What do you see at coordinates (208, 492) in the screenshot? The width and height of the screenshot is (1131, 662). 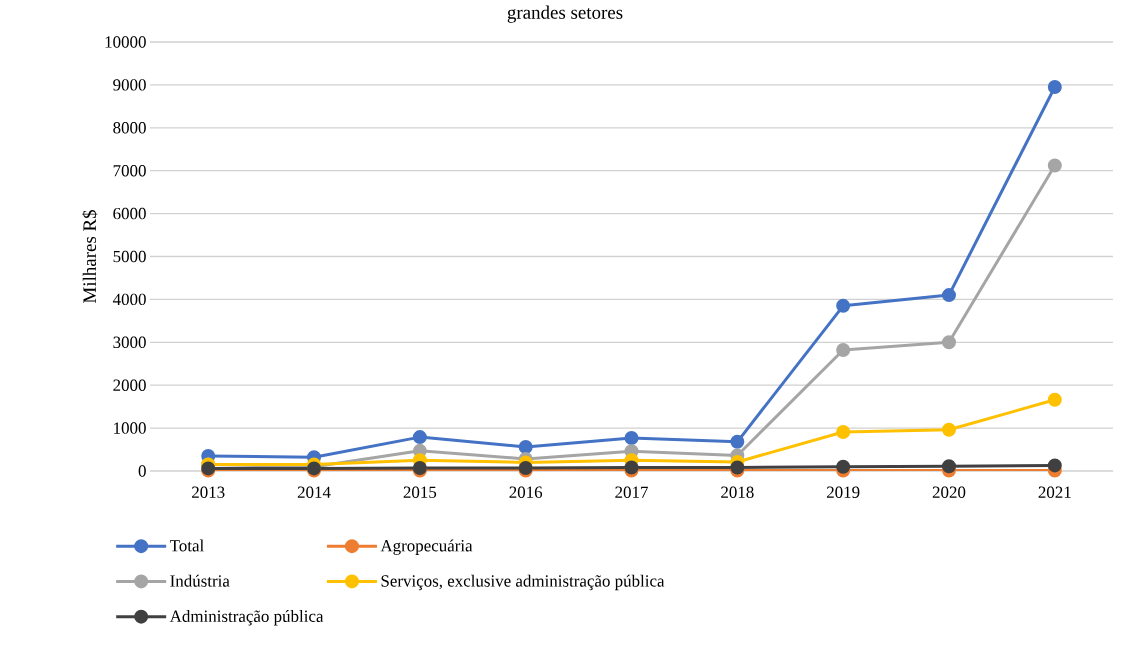 I see `x-tick-label: 2013` at bounding box center [208, 492].